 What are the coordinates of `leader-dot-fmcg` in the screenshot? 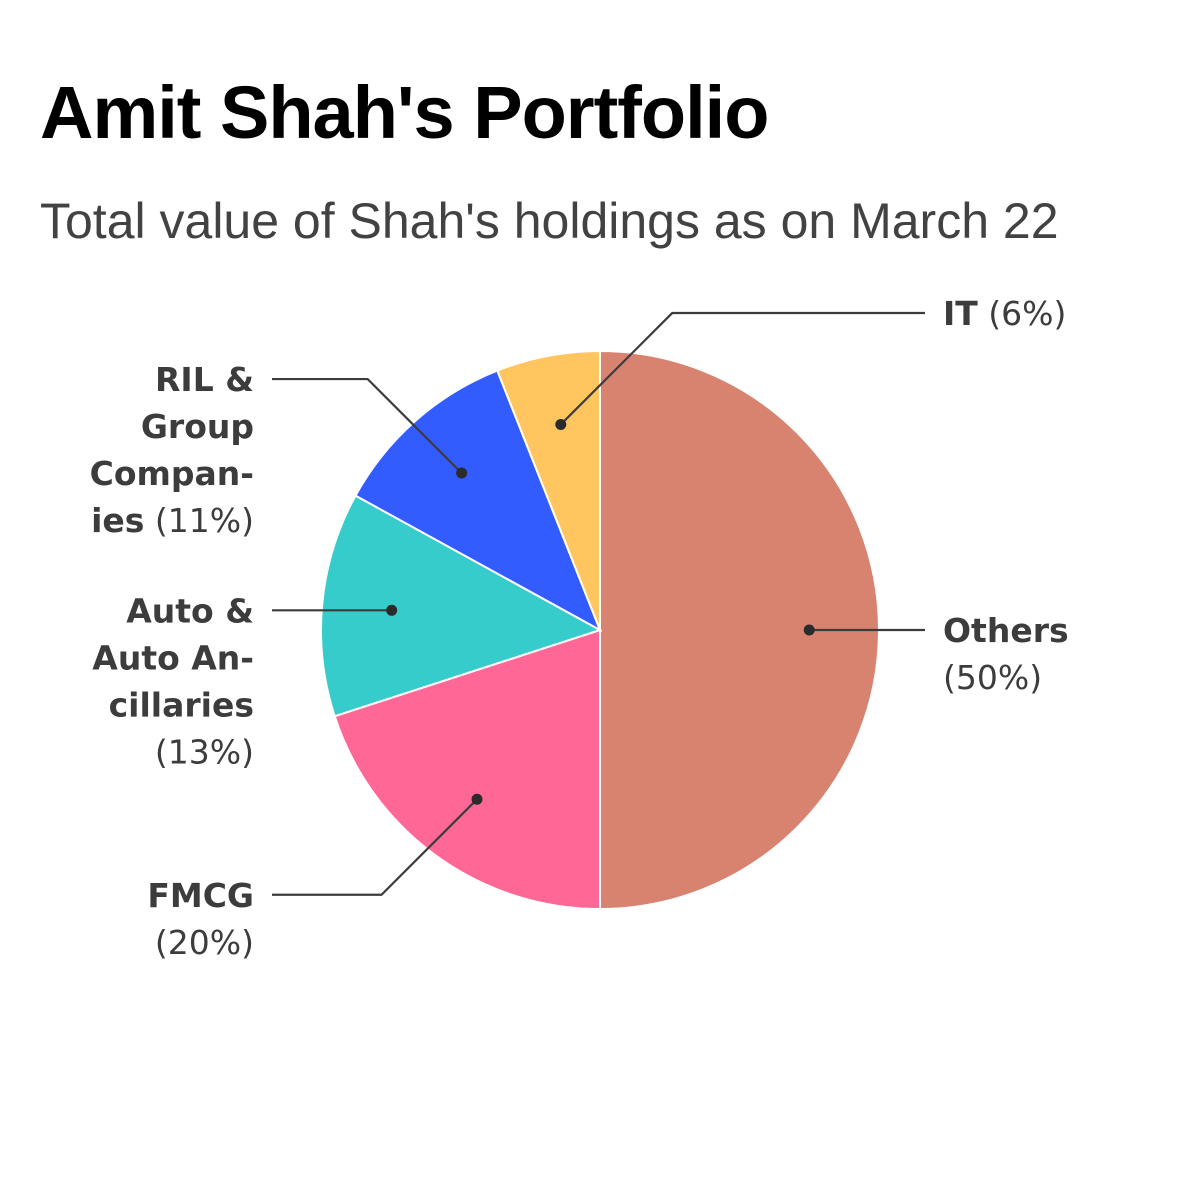 It's located at (477, 799).